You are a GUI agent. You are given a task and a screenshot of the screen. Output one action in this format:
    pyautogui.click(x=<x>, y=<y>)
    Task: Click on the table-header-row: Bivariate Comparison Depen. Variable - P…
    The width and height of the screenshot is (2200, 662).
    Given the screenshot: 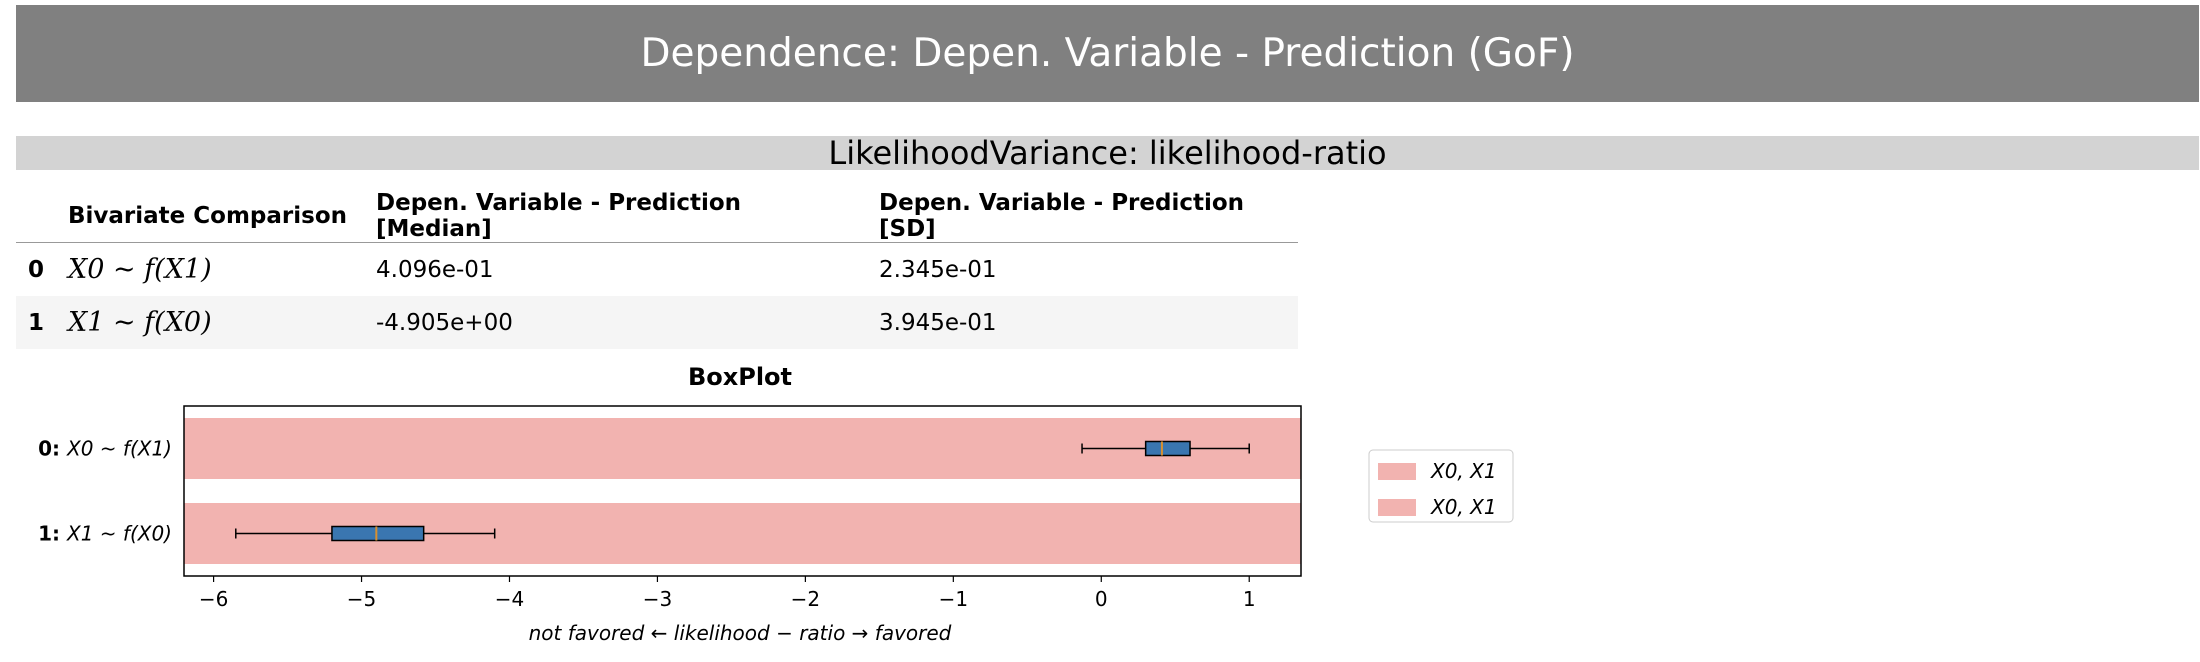 What is the action you would take?
    pyautogui.click(x=657, y=216)
    